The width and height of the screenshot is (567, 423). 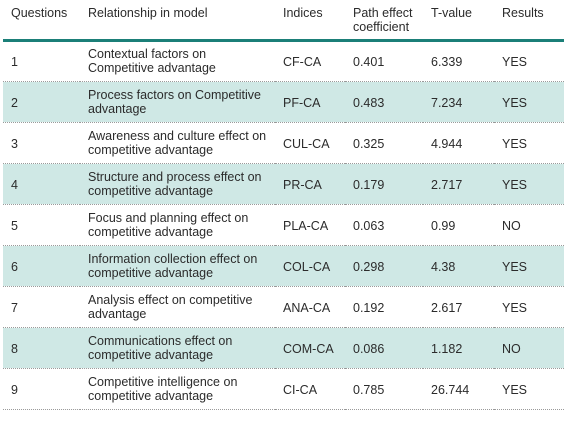 What do you see at coordinates (41, 21) in the screenshot?
I see `header-questions: Questions` at bounding box center [41, 21].